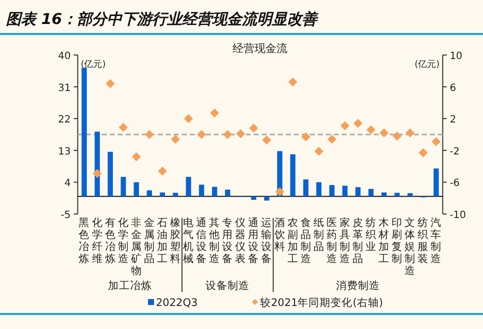 This screenshot has height=329, width=483. Describe the element at coordinates (84, 241) in the screenshot. I see `x-tick-label: 黑色冶炼` at that location.